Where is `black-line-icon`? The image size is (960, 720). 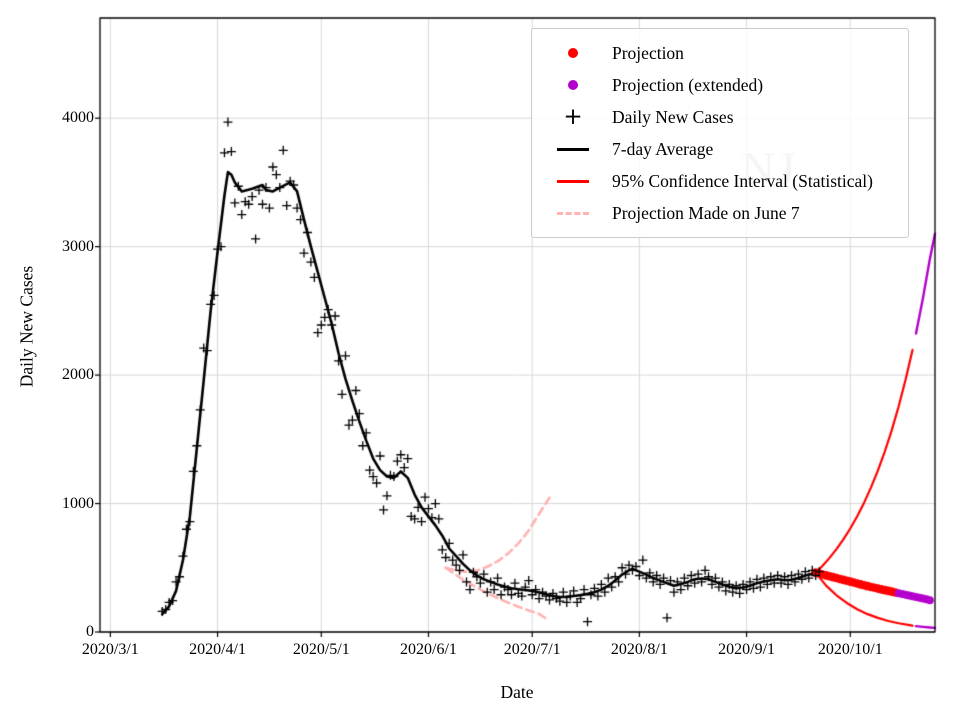 black-line-icon is located at coordinates (573, 149).